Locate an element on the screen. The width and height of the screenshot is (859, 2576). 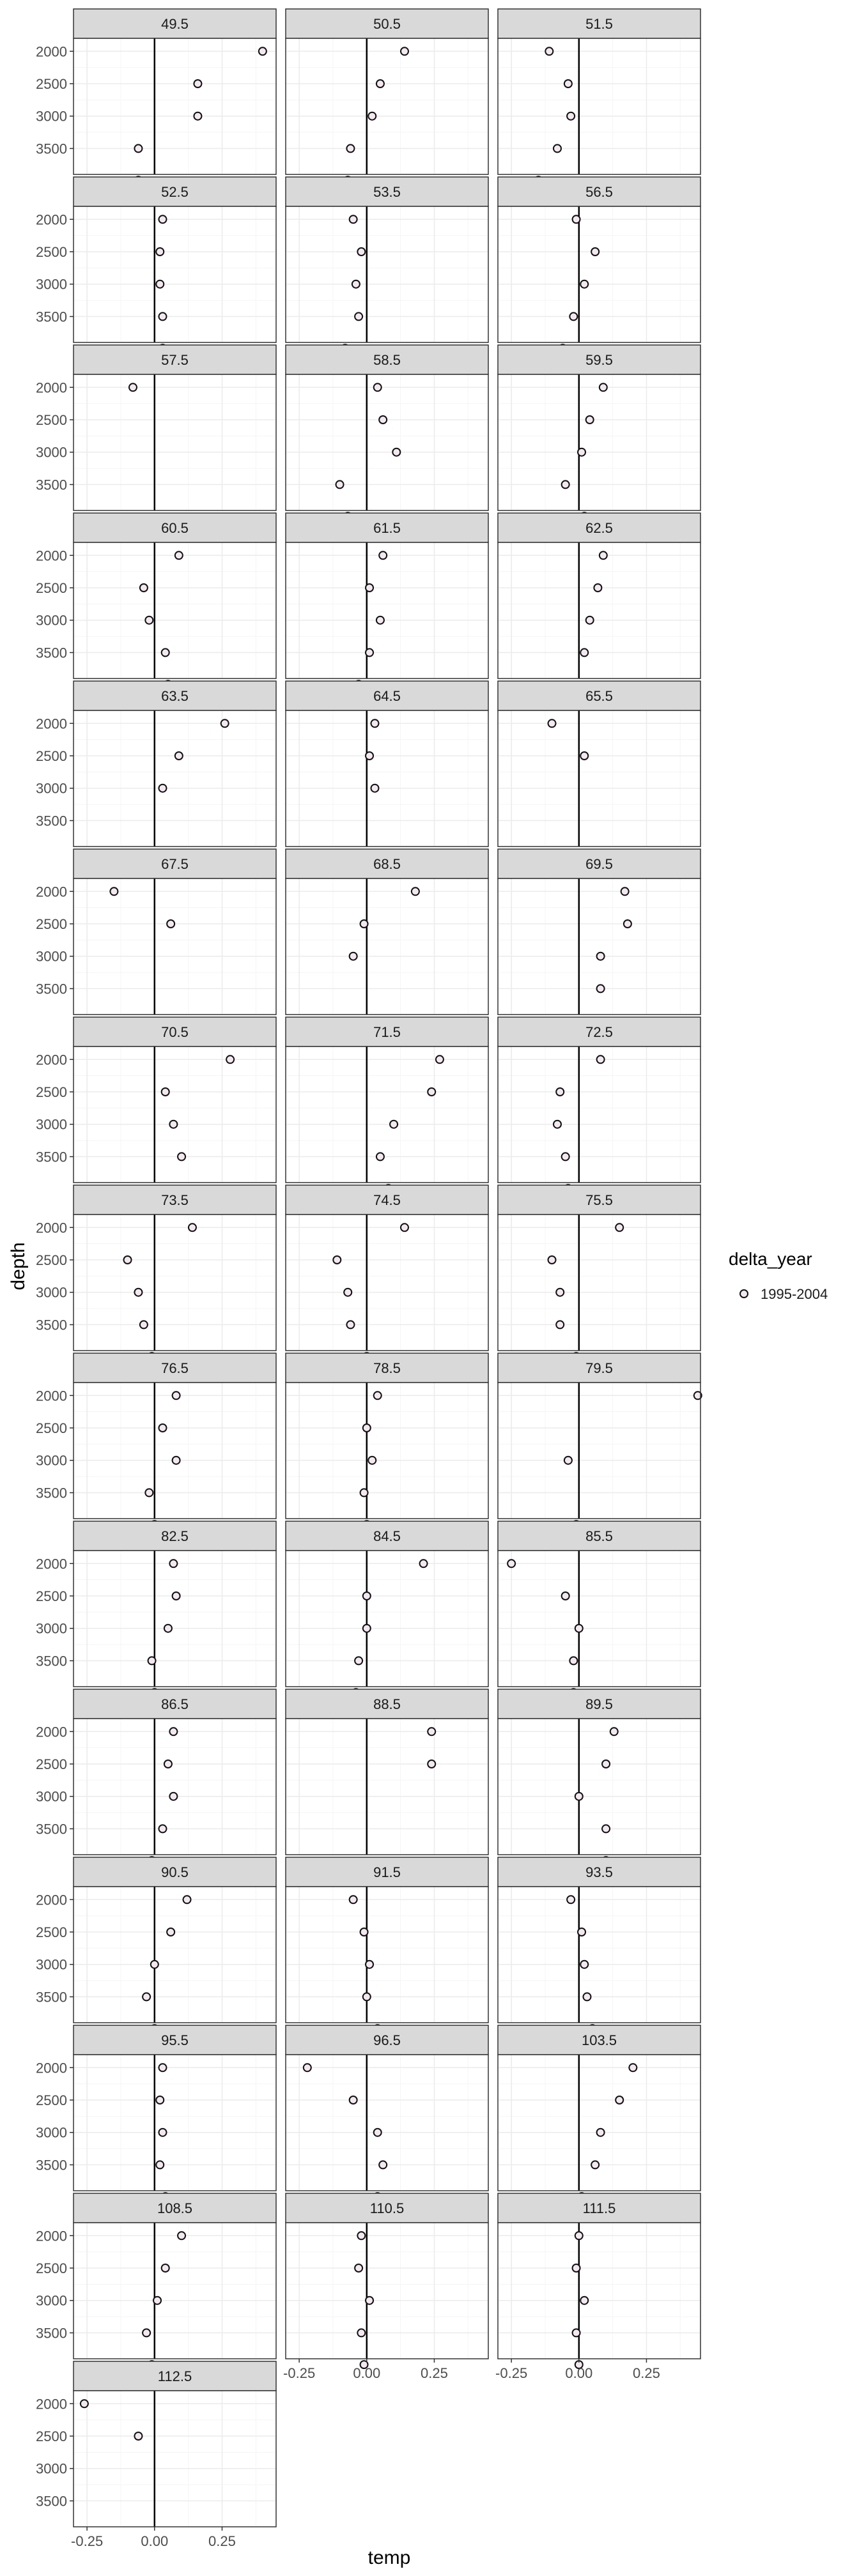
facet-strip-label: 76.5 is located at coordinates (175, 1368).